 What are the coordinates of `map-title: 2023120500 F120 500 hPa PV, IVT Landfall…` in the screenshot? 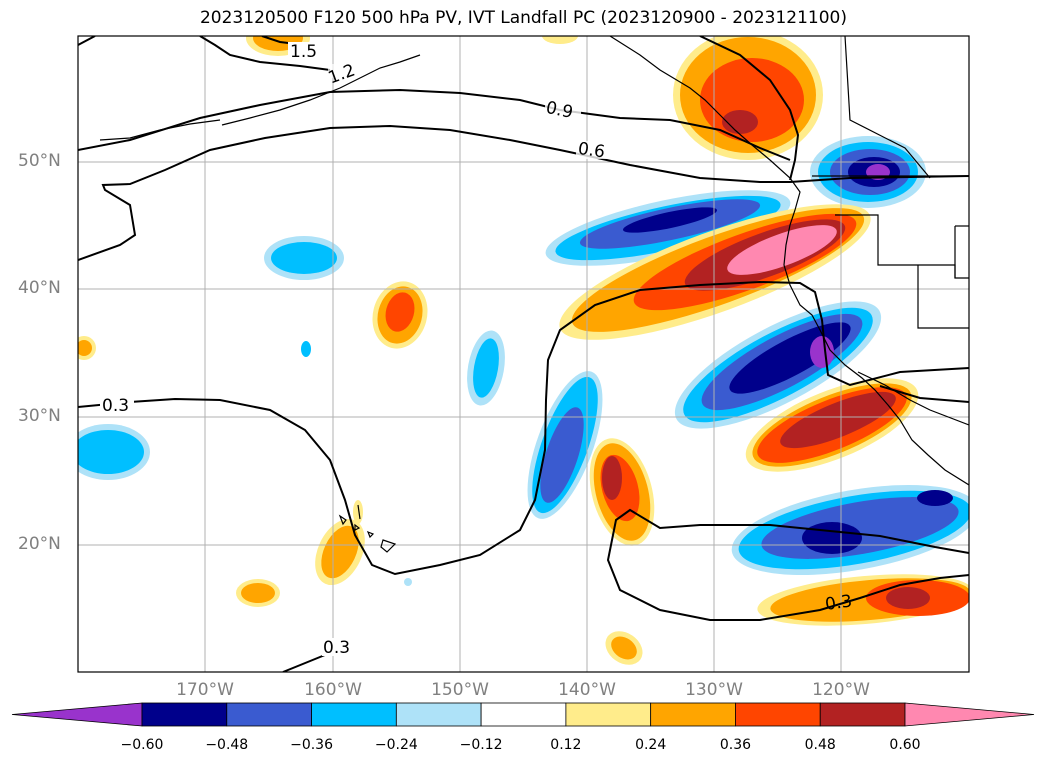 It's located at (523, 18).